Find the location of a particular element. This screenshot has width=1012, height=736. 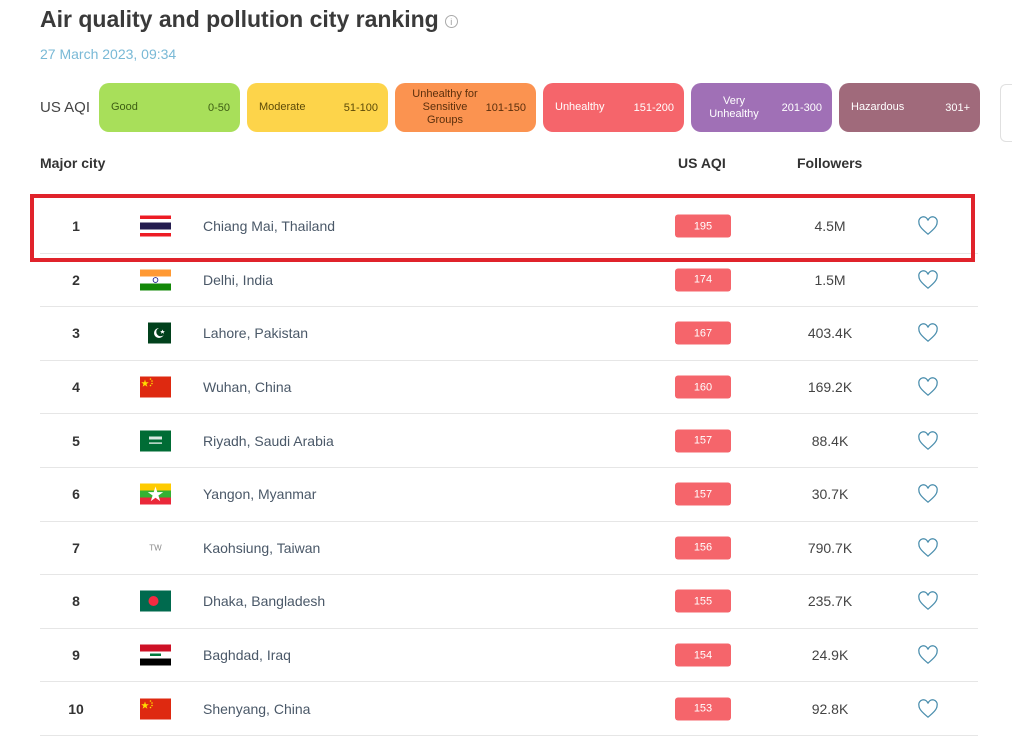

rank: 9 is located at coordinates (76, 655).